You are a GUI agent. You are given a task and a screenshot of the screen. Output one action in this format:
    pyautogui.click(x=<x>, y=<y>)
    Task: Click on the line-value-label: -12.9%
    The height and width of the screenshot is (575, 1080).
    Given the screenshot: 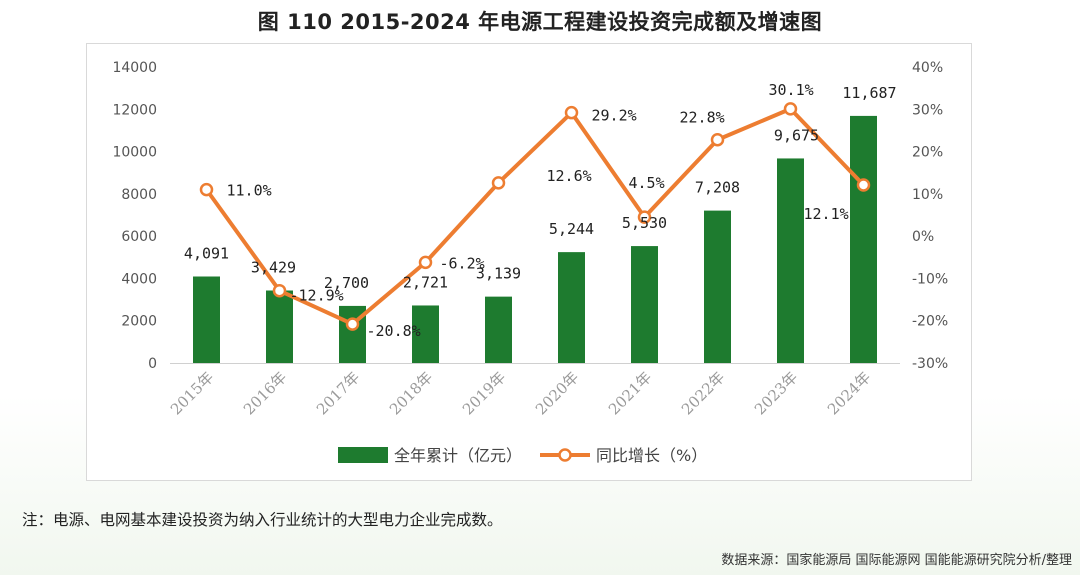 What is the action you would take?
    pyautogui.click(x=317, y=296)
    